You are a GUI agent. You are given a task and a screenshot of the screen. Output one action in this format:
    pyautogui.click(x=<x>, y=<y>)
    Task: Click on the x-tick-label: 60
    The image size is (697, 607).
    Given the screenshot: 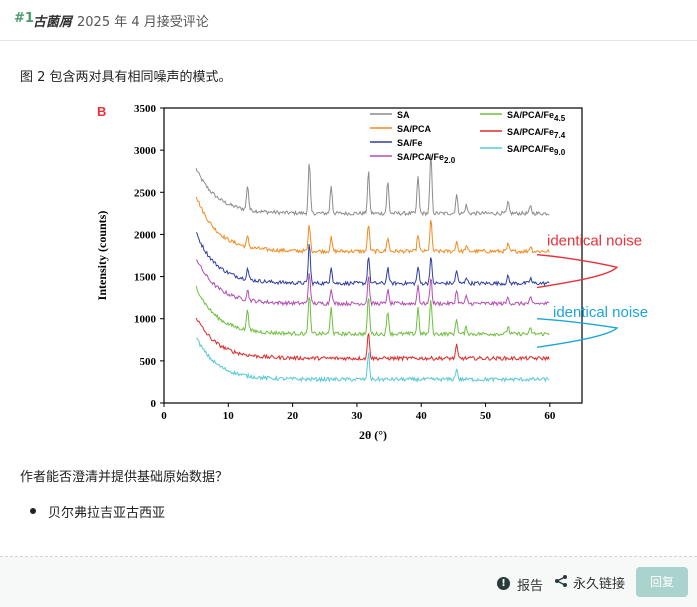 What is the action you would take?
    pyautogui.click(x=550, y=416)
    